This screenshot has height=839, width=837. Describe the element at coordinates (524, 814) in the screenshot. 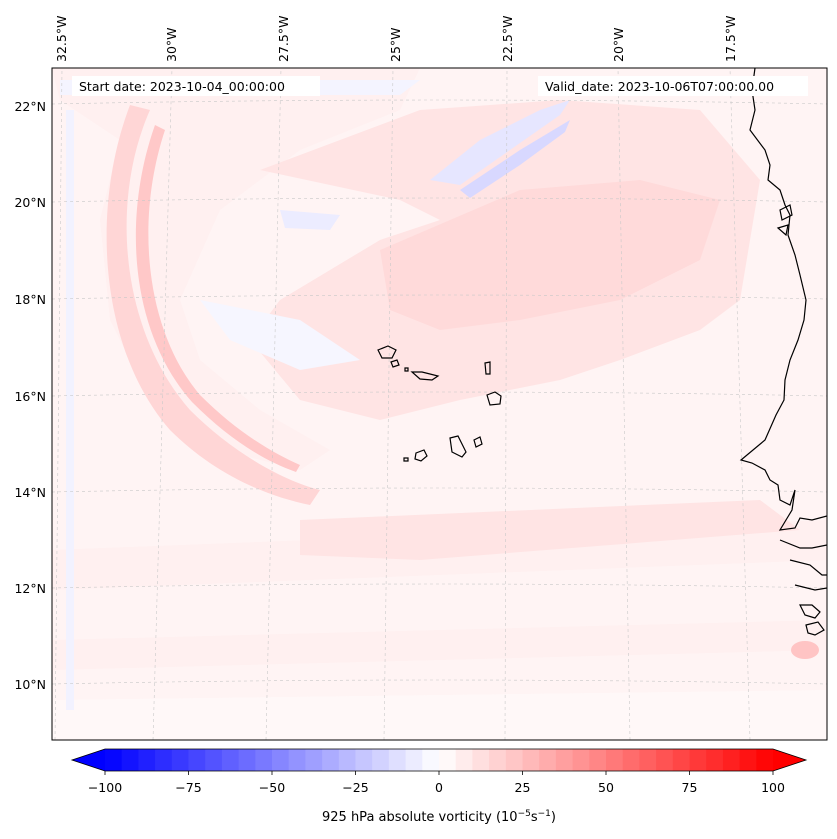

I see `colorbar-label-exp1: −5` at that location.